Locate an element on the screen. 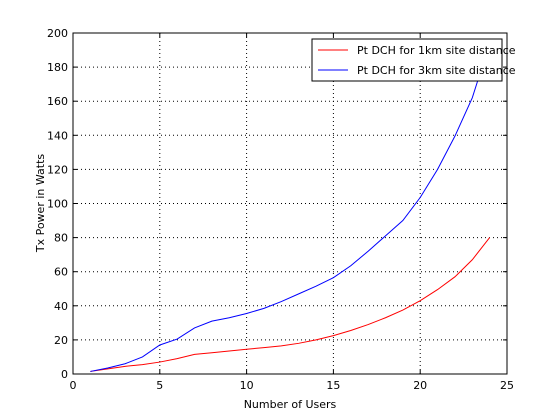 This screenshot has height=420, width=560. x-tick-label: 25 is located at coordinates (507, 385).